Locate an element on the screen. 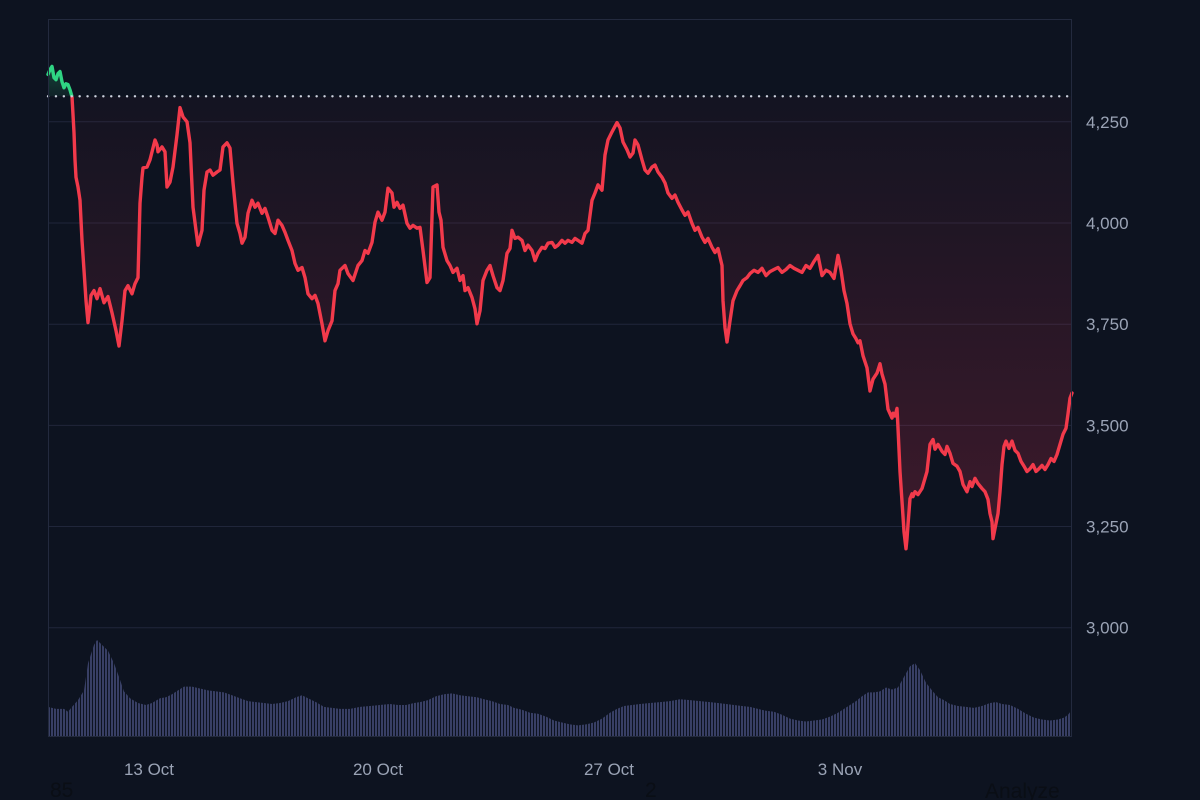  x-tick-label: 27 Oct is located at coordinates (609, 769).